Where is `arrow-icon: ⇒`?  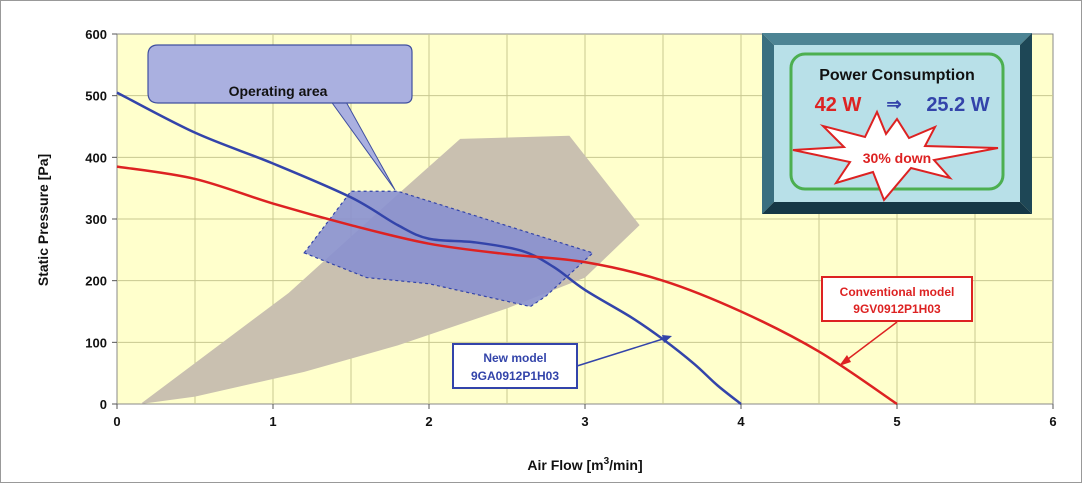 arrow-icon: ⇒ is located at coordinates (893, 104).